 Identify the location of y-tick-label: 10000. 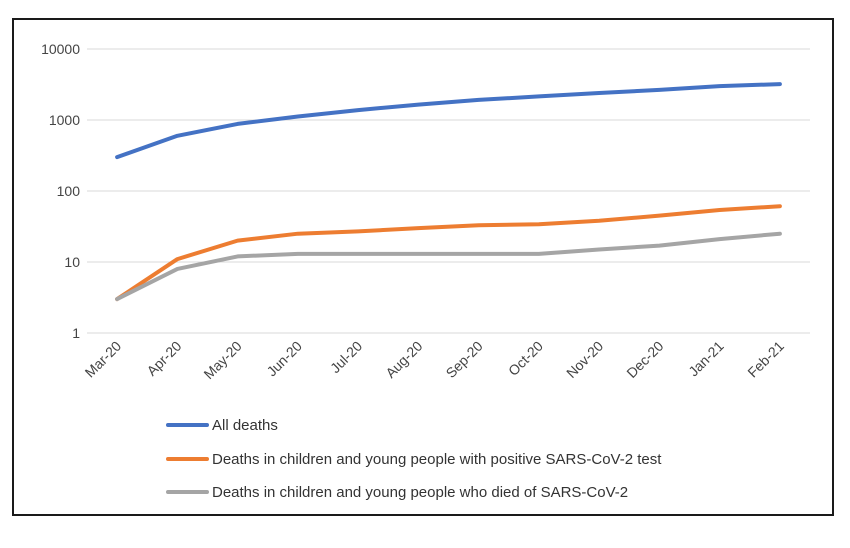
(60, 49).